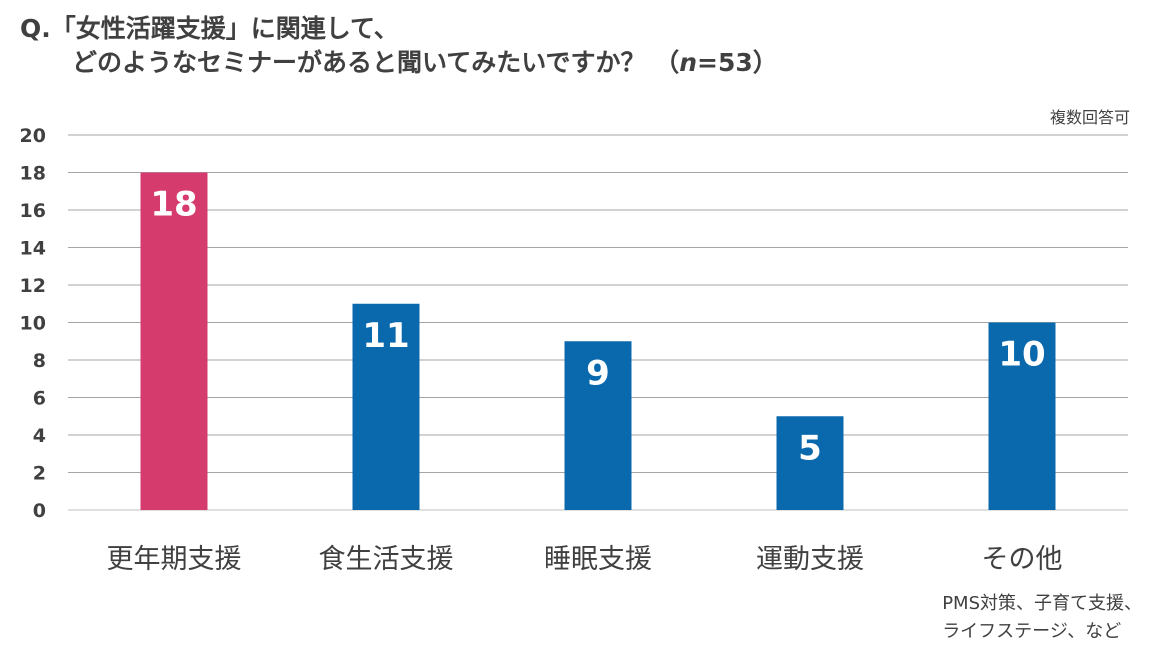  Describe the element at coordinates (385, 336) in the screenshot. I see `data-label: 11` at that location.